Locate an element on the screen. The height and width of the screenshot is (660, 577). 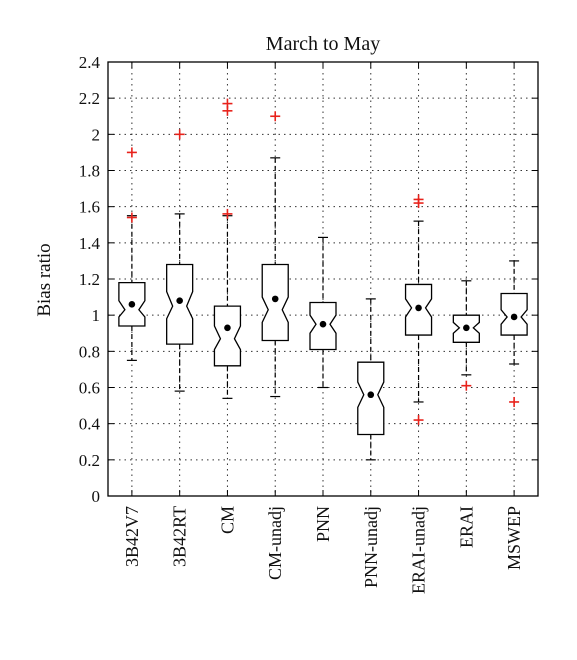
box-PNN-unadj is located at coordinates (371, 379).